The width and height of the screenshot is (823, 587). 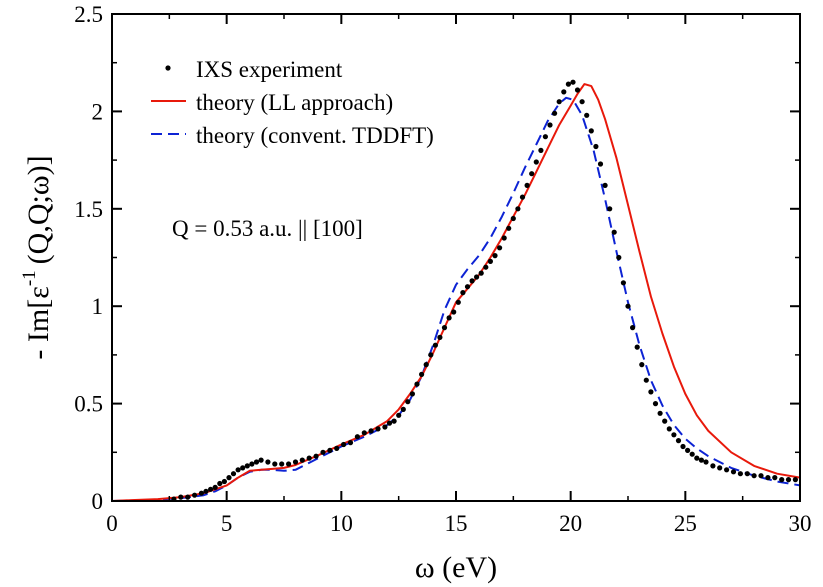 I want to click on y-axis-title-prefix: - Im[ε, so click(x=38, y=322).